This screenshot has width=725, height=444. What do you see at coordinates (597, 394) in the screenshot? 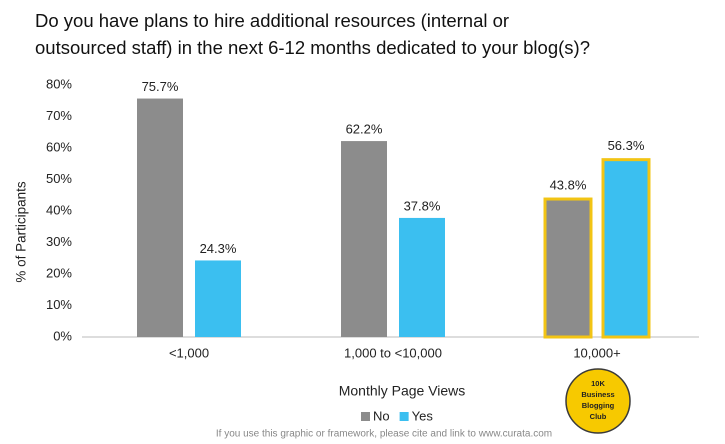
I see `badge-text: Business` at bounding box center [597, 394].